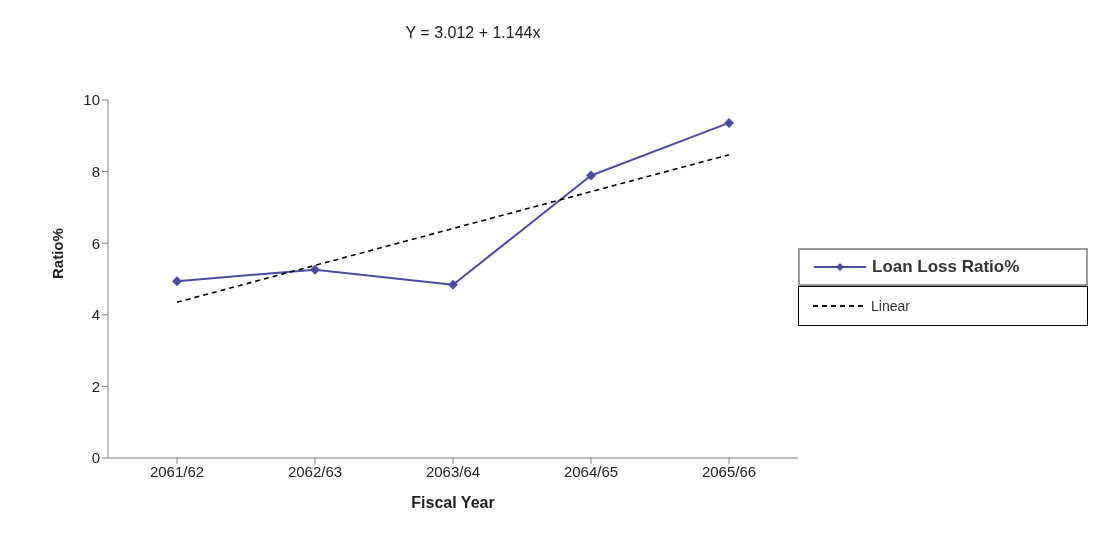  What do you see at coordinates (95, 386) in the screenshot?
I see `y-tick-label: 2` at bounding box center [95, 386].